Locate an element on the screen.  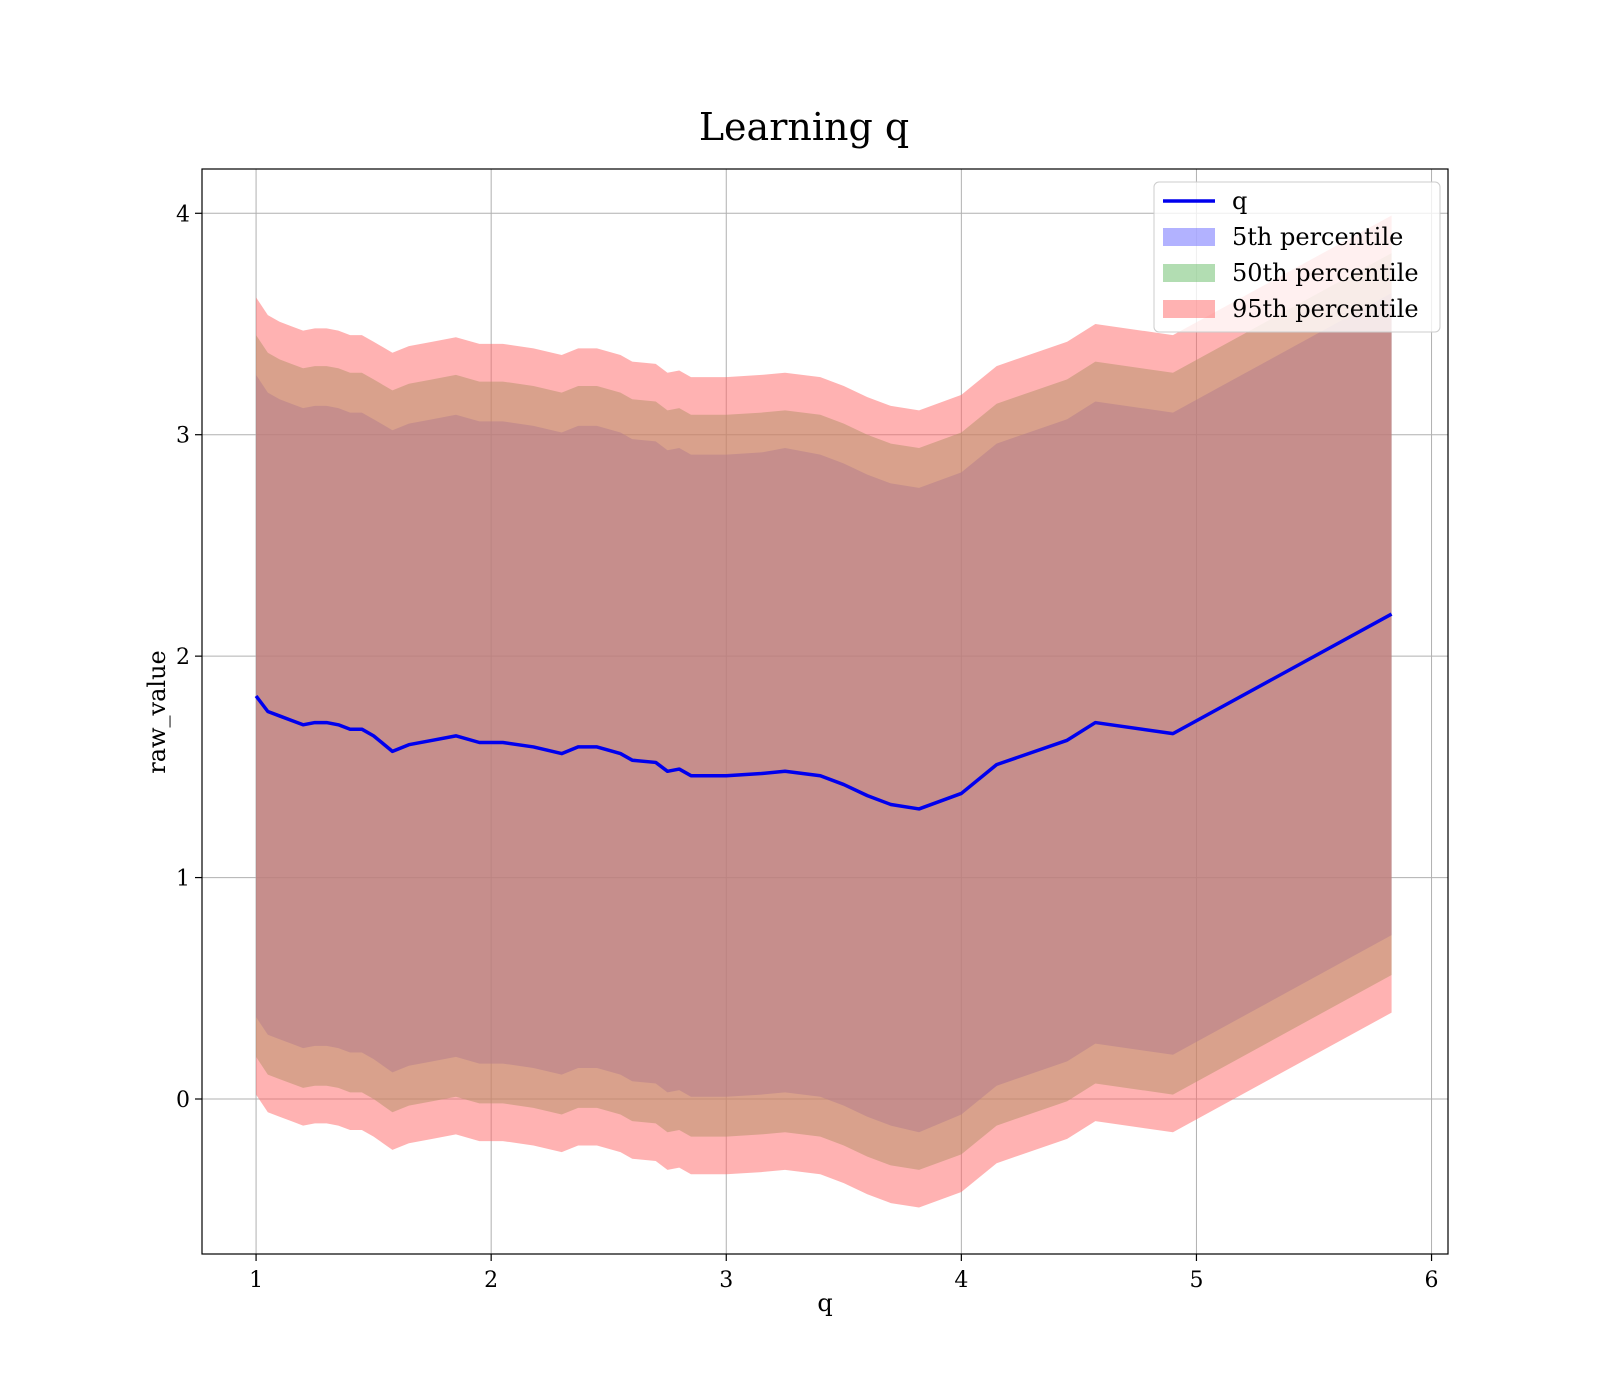
legend-box is located at coordinates (1297, 257).